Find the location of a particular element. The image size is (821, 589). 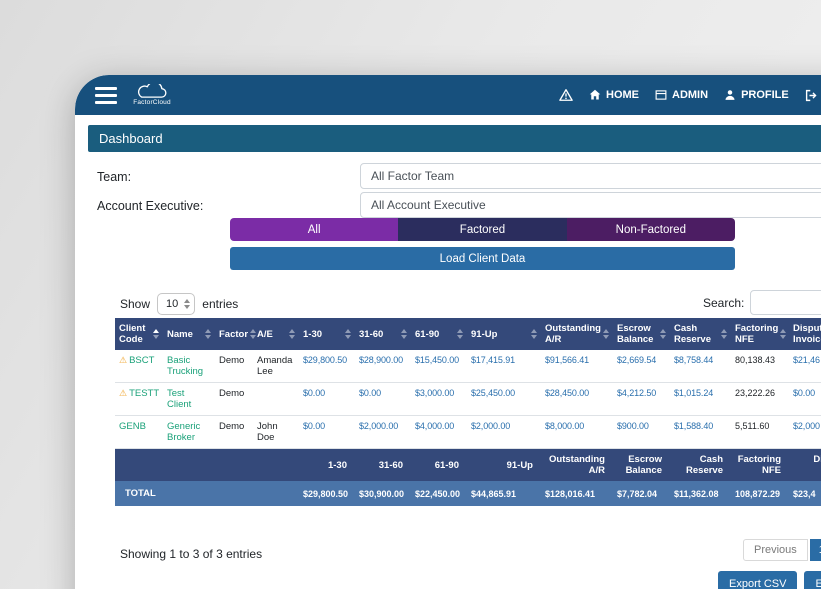

disputed-invoice-cell: $2,000 is located at coordinates (805, 432).